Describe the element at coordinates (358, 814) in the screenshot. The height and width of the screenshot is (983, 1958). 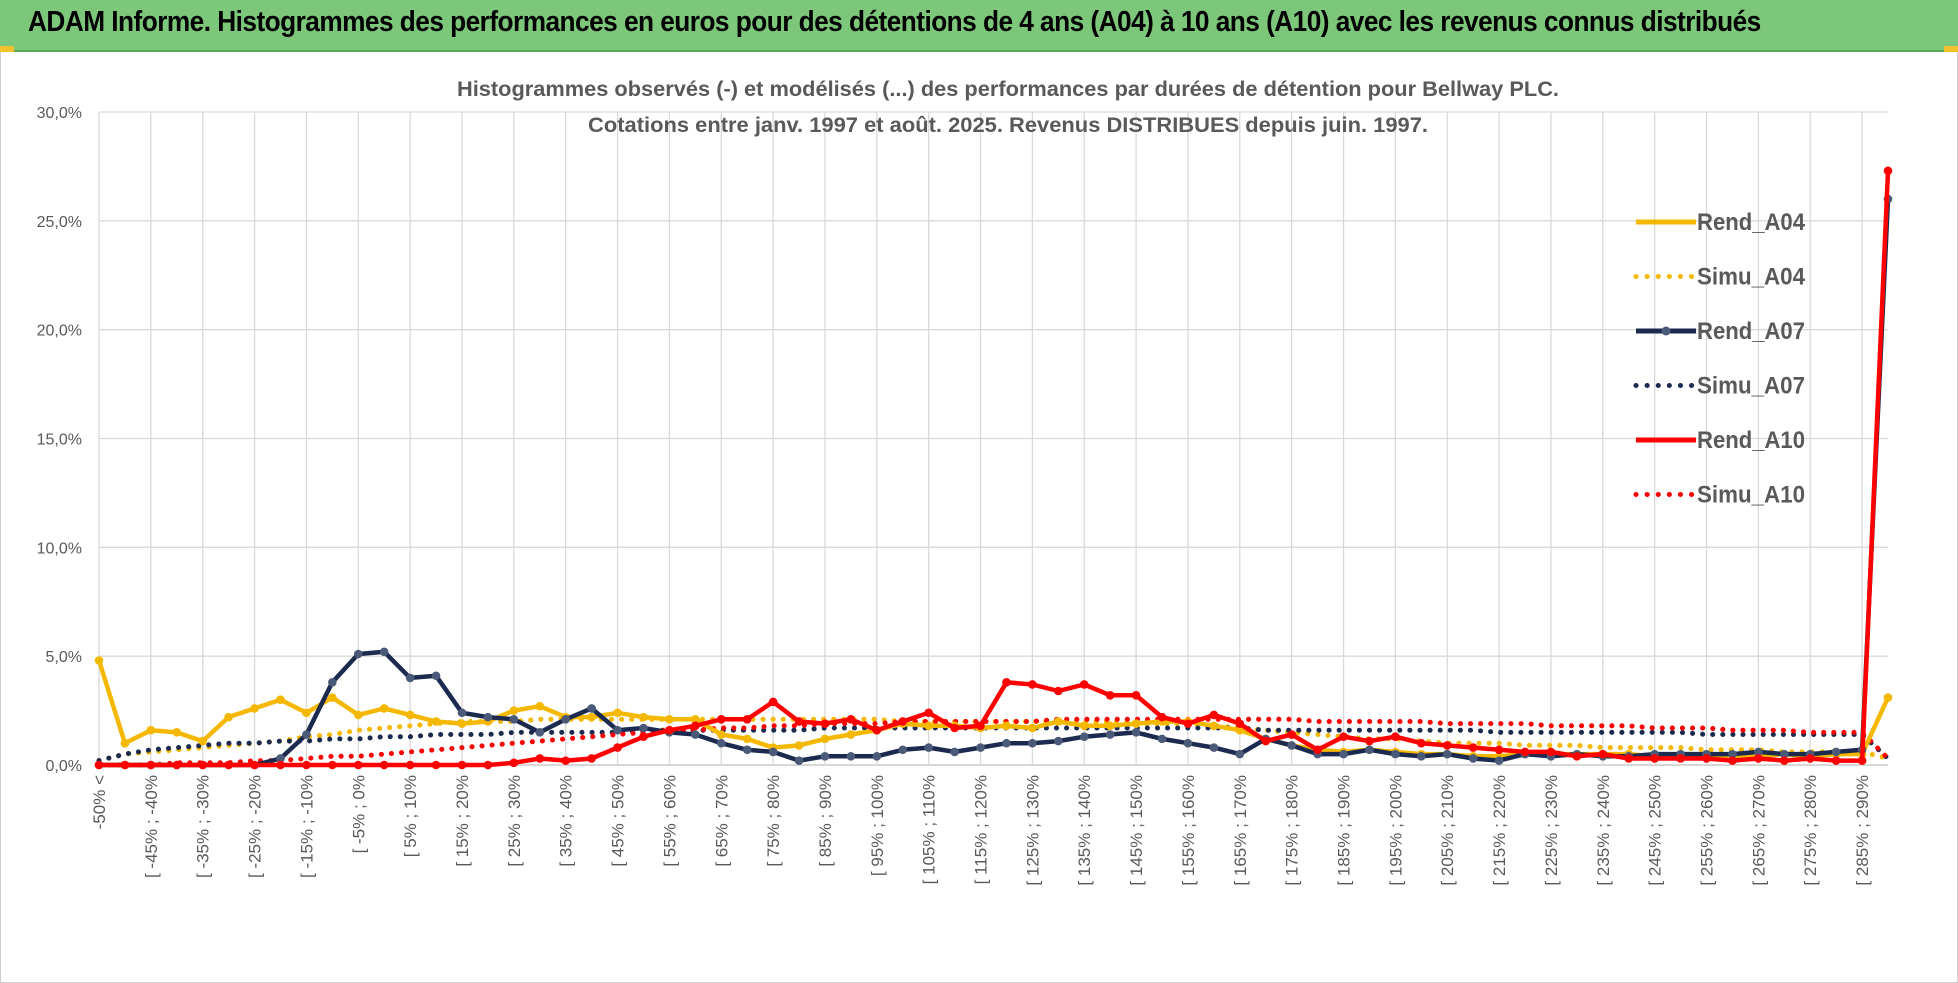
I see `x-tick-label: [ -5% ; 0%` at that location.